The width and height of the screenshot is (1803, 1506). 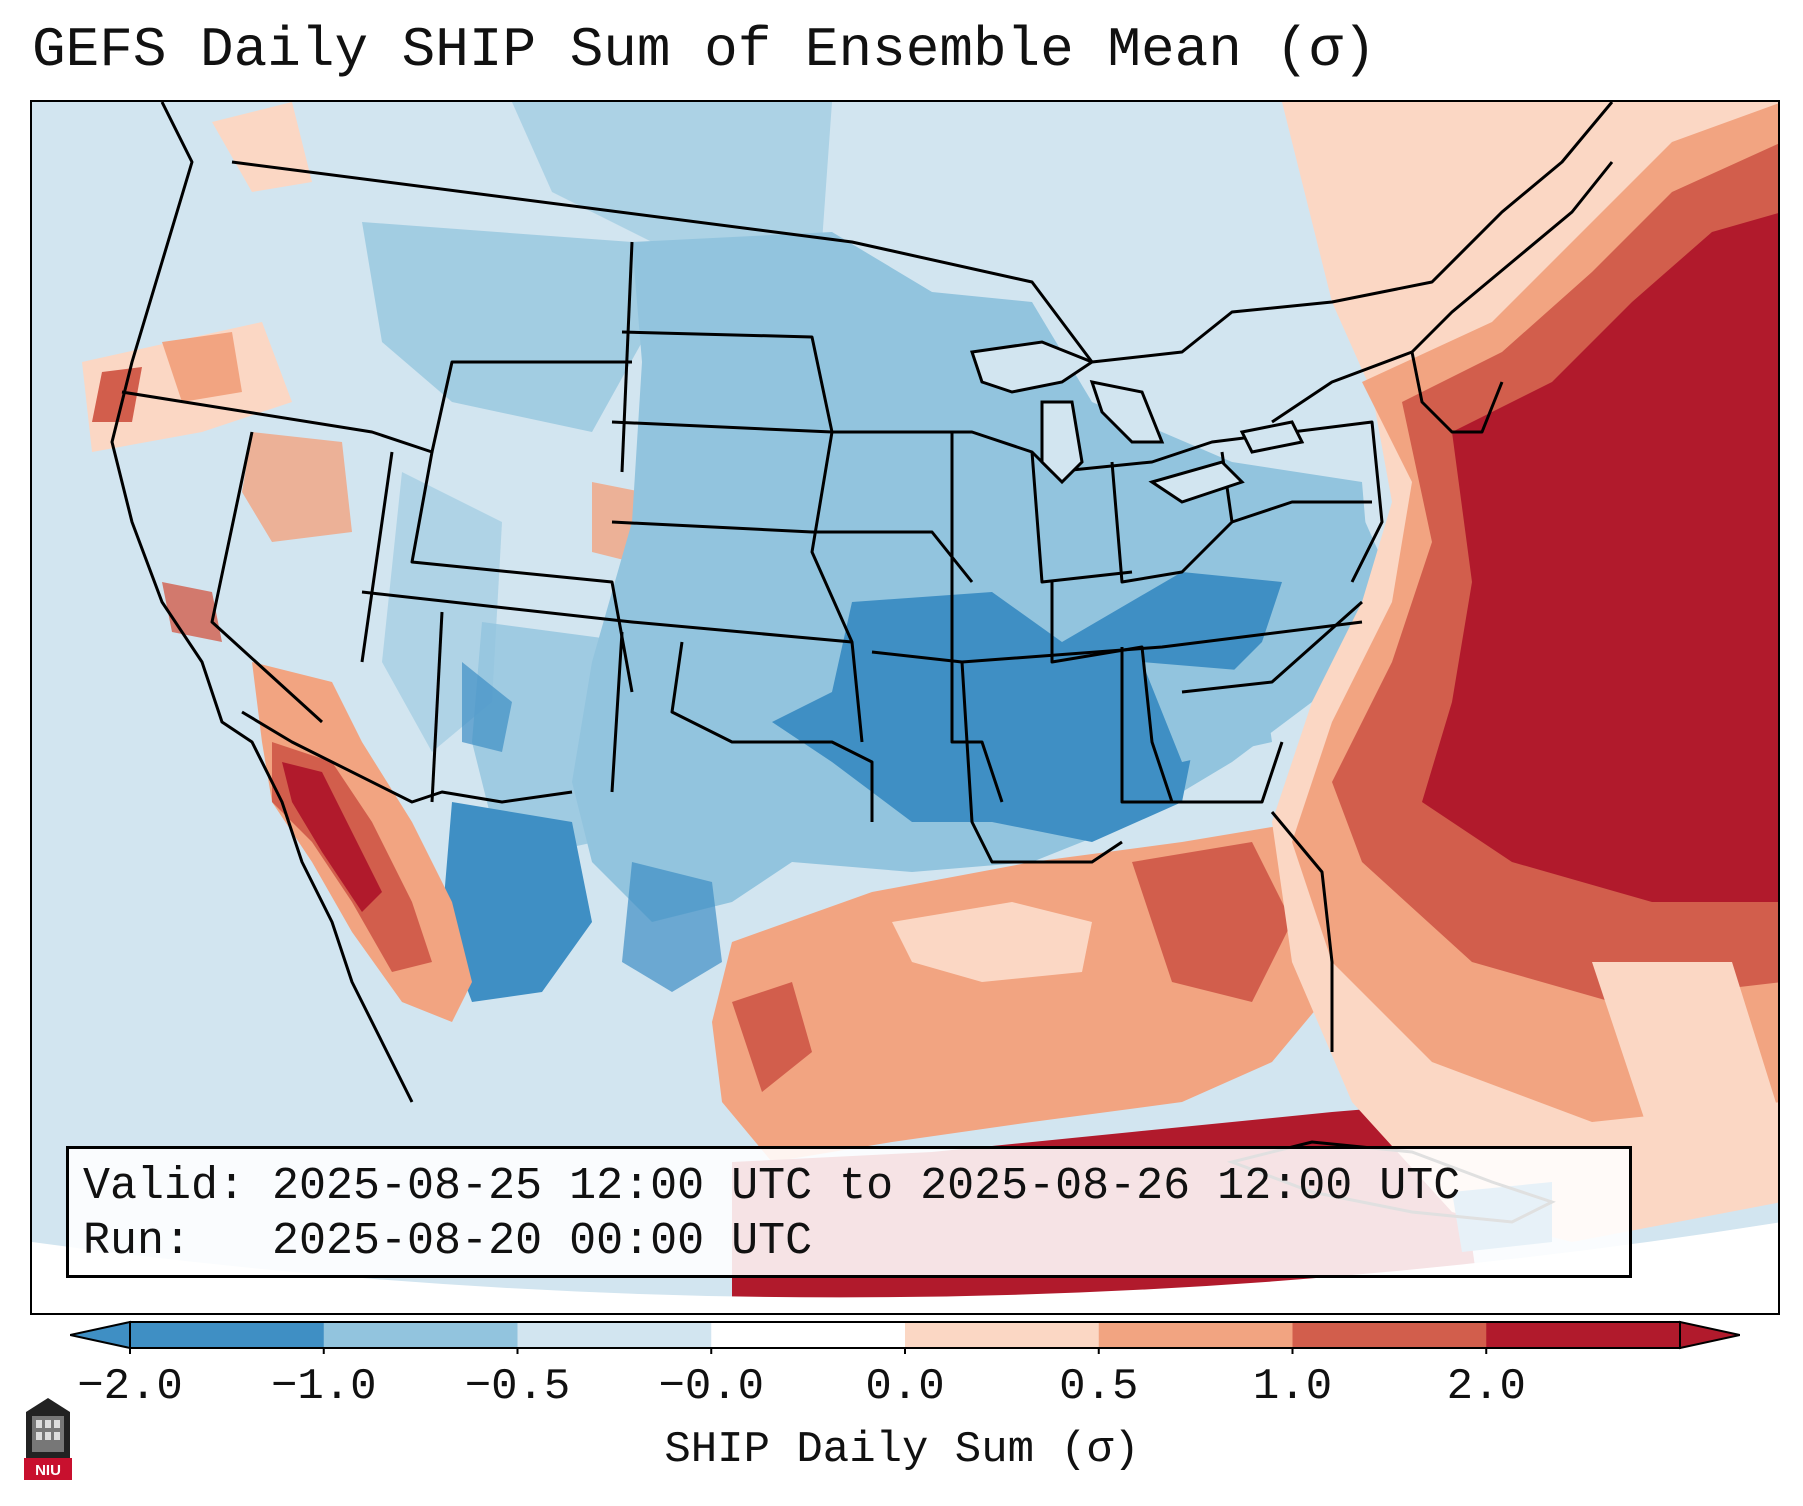 I want to click on great-lakes, so click(x=1137, y=422).